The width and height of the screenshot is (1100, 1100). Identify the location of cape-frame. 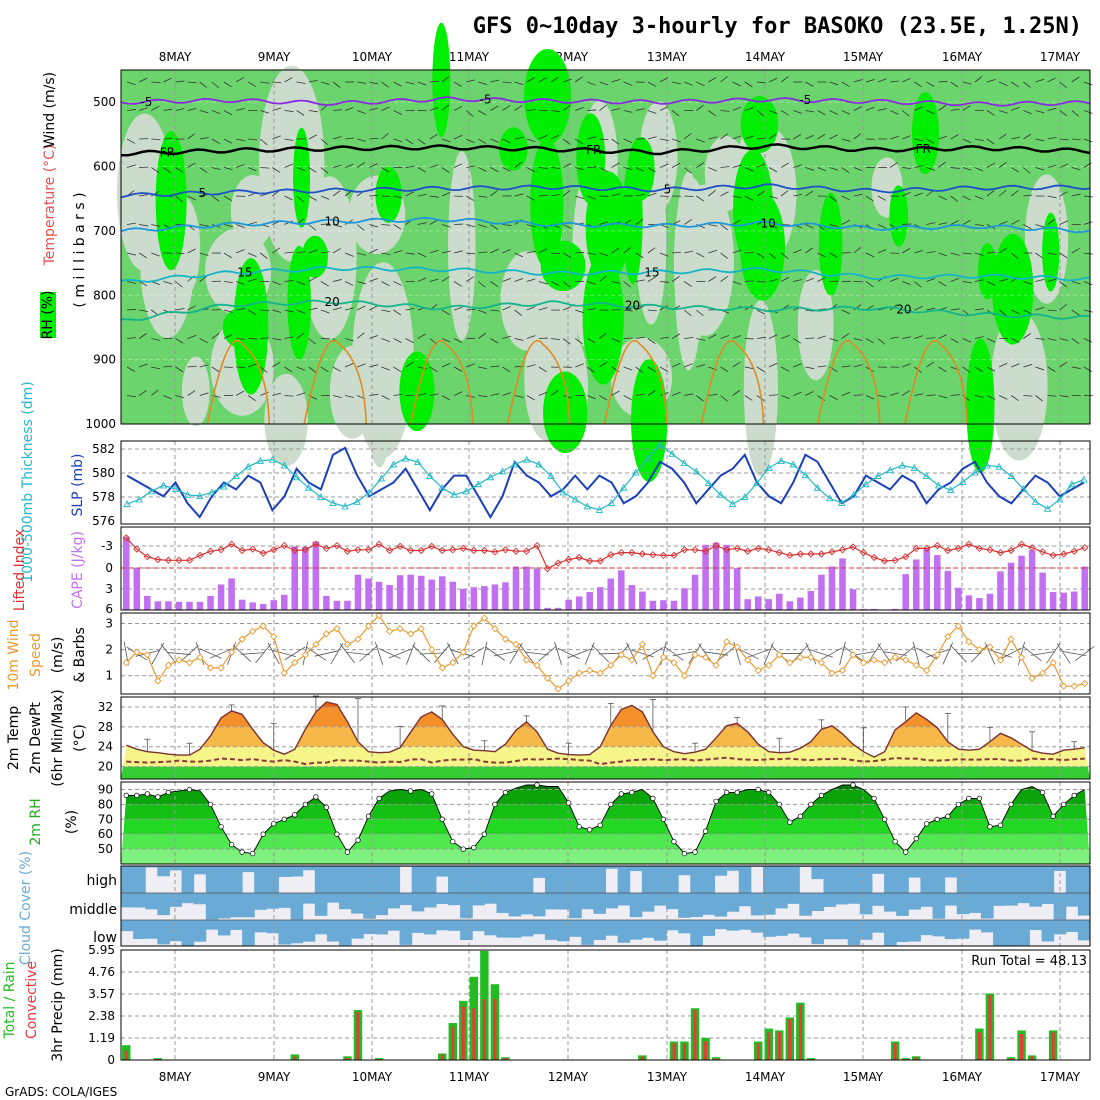
(605, 568).